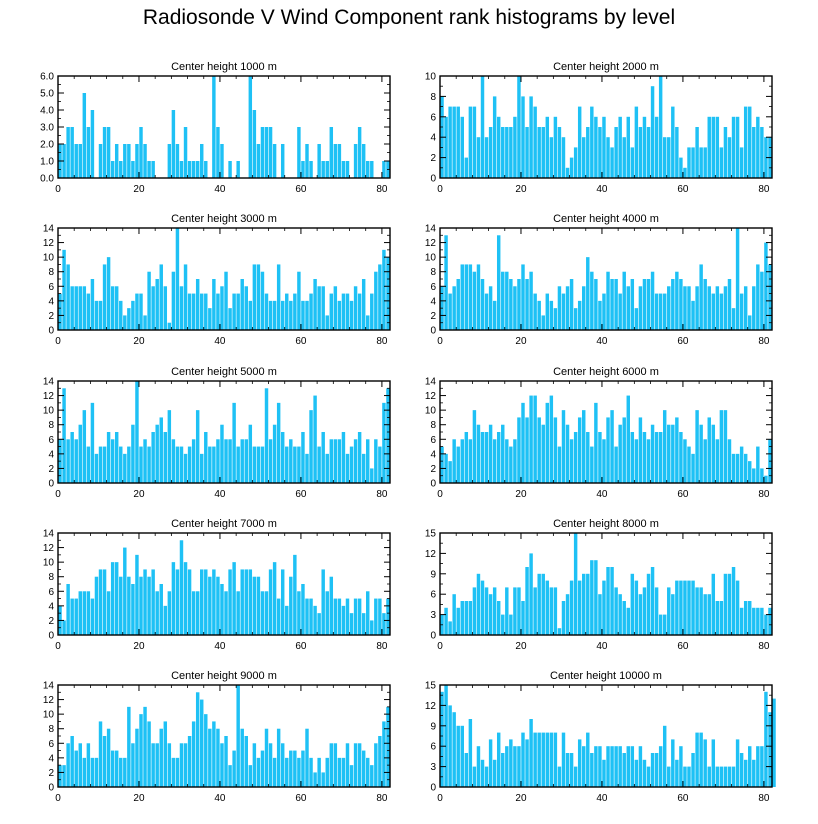 The image size is (818, 824). What do you see at coordinates (599, 433) in the screenshot?
I see `panel-6: Center height 6000 m 0 20 40 60 80 0 2 4 6 8 10 12 14` at bounding box center [599, 433].